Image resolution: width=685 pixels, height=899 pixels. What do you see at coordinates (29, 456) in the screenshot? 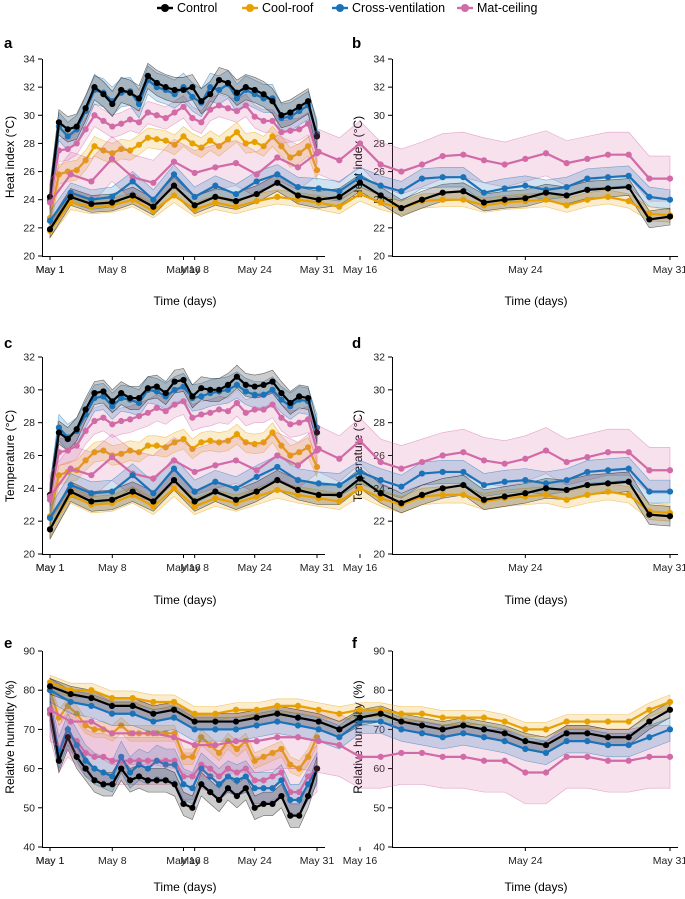
I see `y-tick-label: 26` at bounding box center [29, 456].